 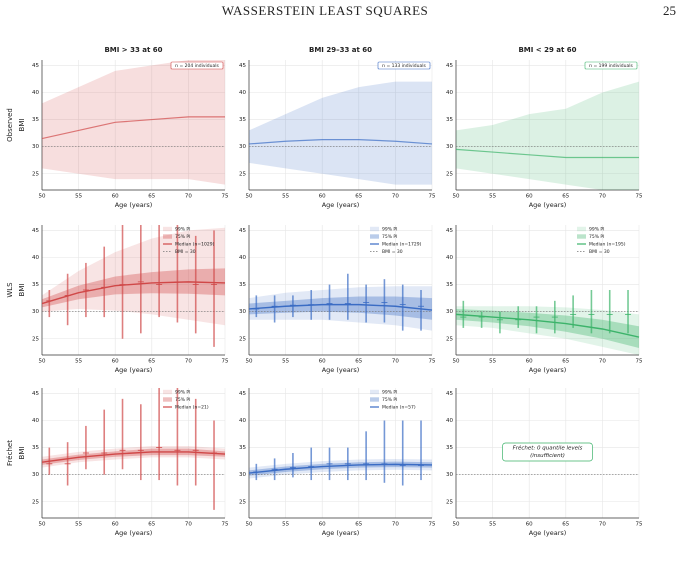 I want to click on column-title: BMI 29–33 at 60, so click(x=340, y=50).